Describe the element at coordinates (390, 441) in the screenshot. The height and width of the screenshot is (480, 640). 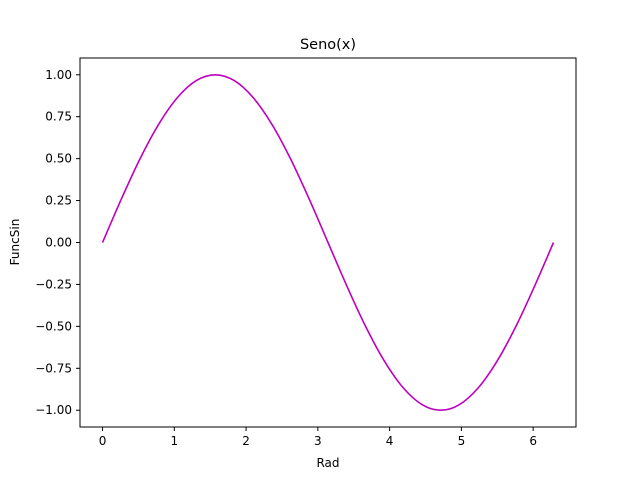
I see `x-tick-label: 4` at that location.